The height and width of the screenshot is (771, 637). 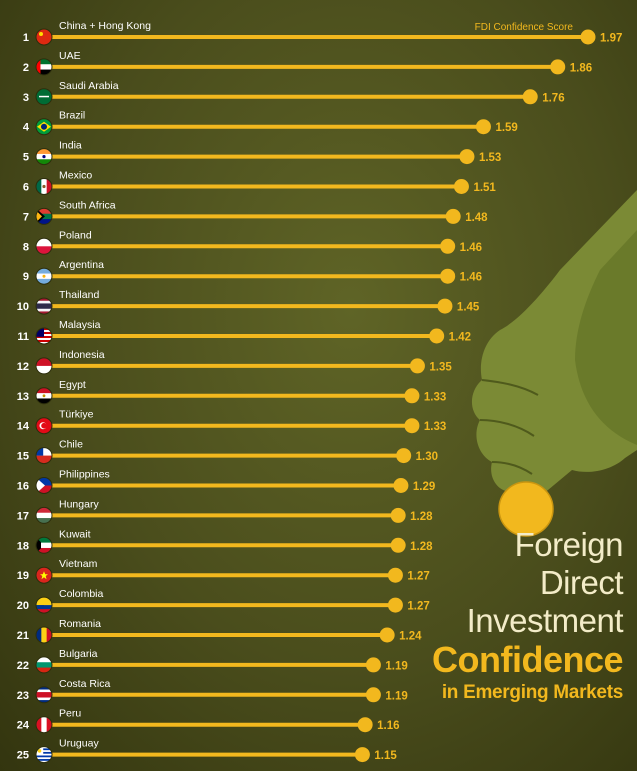 I want to click on value-label: 1.35, so click(x=440, y=367).